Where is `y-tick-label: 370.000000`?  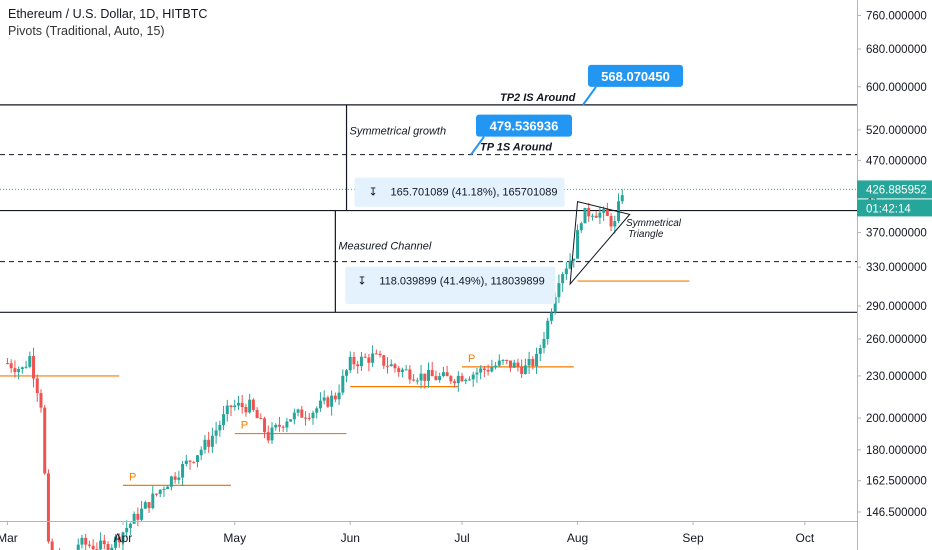 y-tick-label: 370.000000 is located at coordinates (896, 234).